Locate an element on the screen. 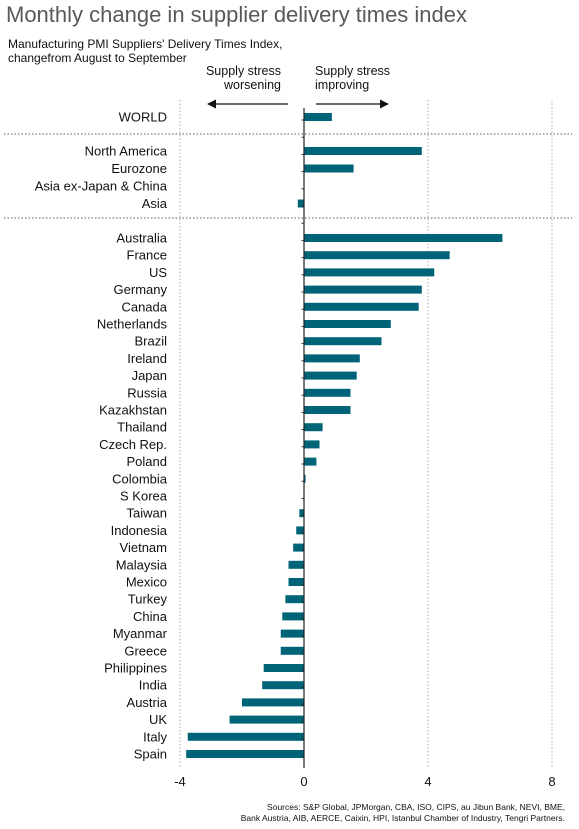 Image resolution: width=579 pixels, height=829 pixels. category-label-myanmar: Myanmar is located at coordinates (140, 633).